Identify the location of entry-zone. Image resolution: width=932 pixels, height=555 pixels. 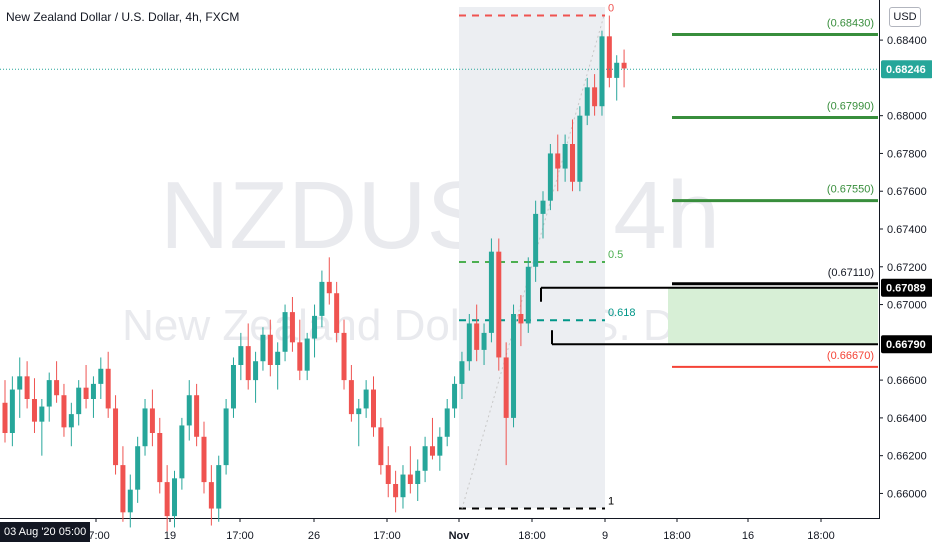
(709, 316).